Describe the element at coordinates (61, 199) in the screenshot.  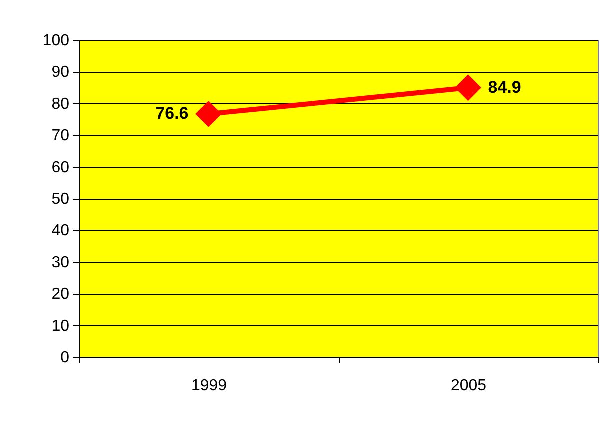
I see `y-tick-label: 50` at that location.